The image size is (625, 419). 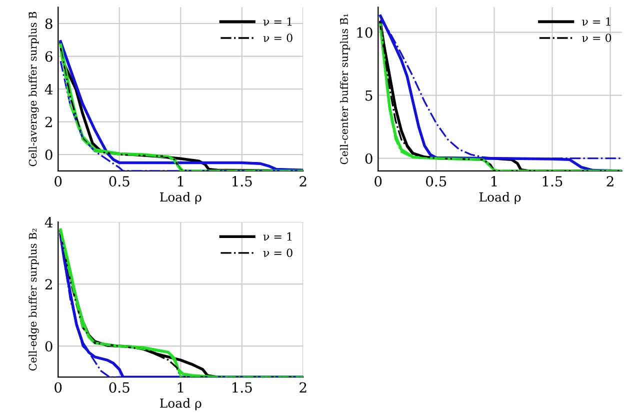 I want to click on y-tick-label: 8, so click(x=48, y=23).